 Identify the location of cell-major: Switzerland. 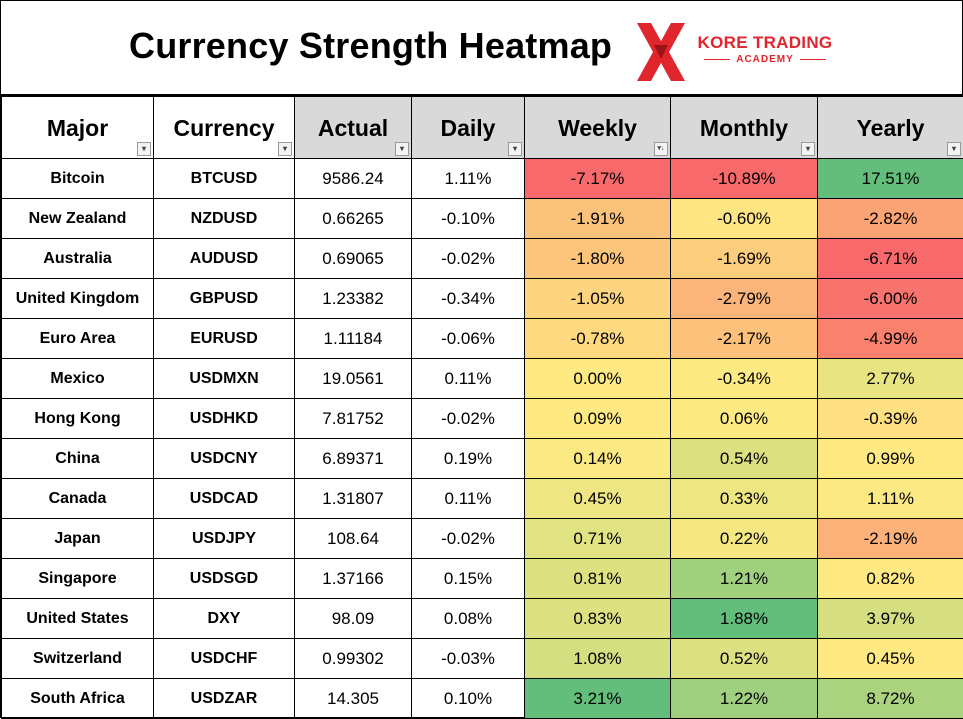
(78, 659).